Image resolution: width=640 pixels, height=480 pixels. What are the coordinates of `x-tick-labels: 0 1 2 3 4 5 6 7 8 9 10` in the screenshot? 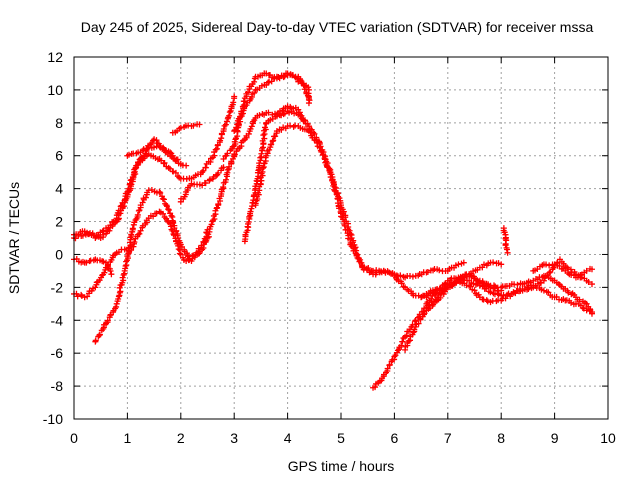 It's located at (343, 438).